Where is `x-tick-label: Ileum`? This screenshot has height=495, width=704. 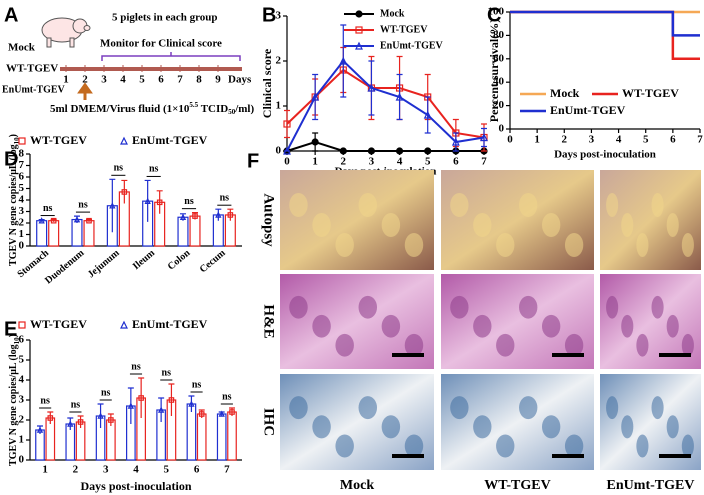 x-tick-label: Ileum is located at coordinates (144, 259).